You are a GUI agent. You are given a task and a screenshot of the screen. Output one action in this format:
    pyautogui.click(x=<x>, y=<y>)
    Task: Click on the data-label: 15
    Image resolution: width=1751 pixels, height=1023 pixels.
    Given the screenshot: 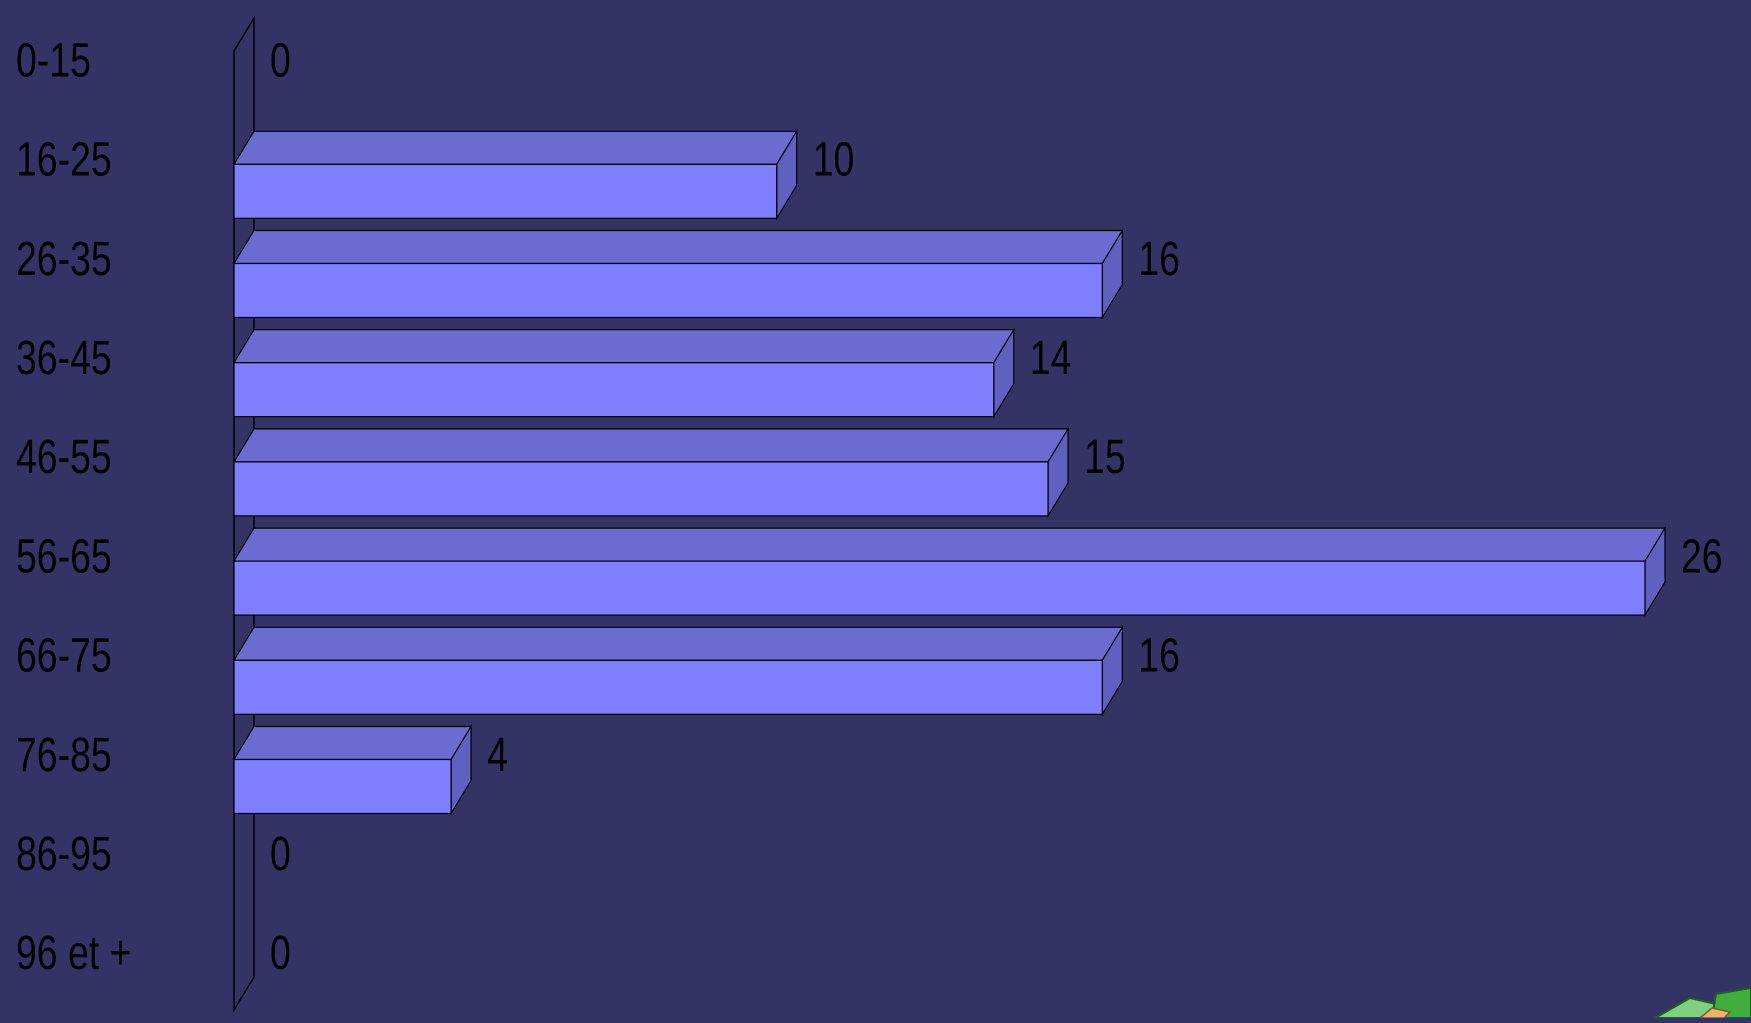 What is the action you would take?
    pyautogui.click(x=1105, y=458)
    